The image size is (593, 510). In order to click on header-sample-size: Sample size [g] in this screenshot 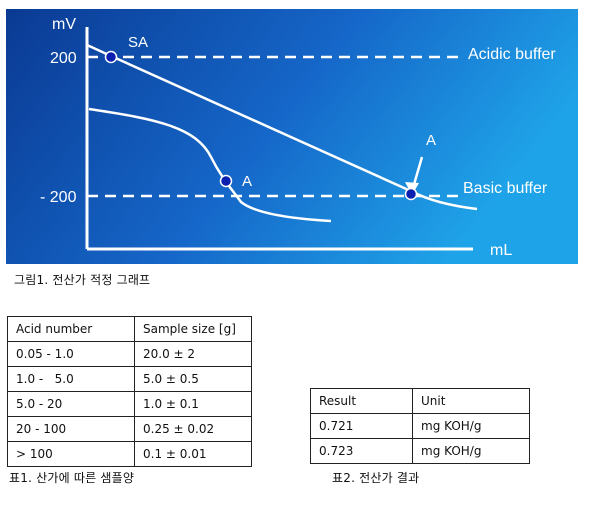, I will do `click(193, 329)`.